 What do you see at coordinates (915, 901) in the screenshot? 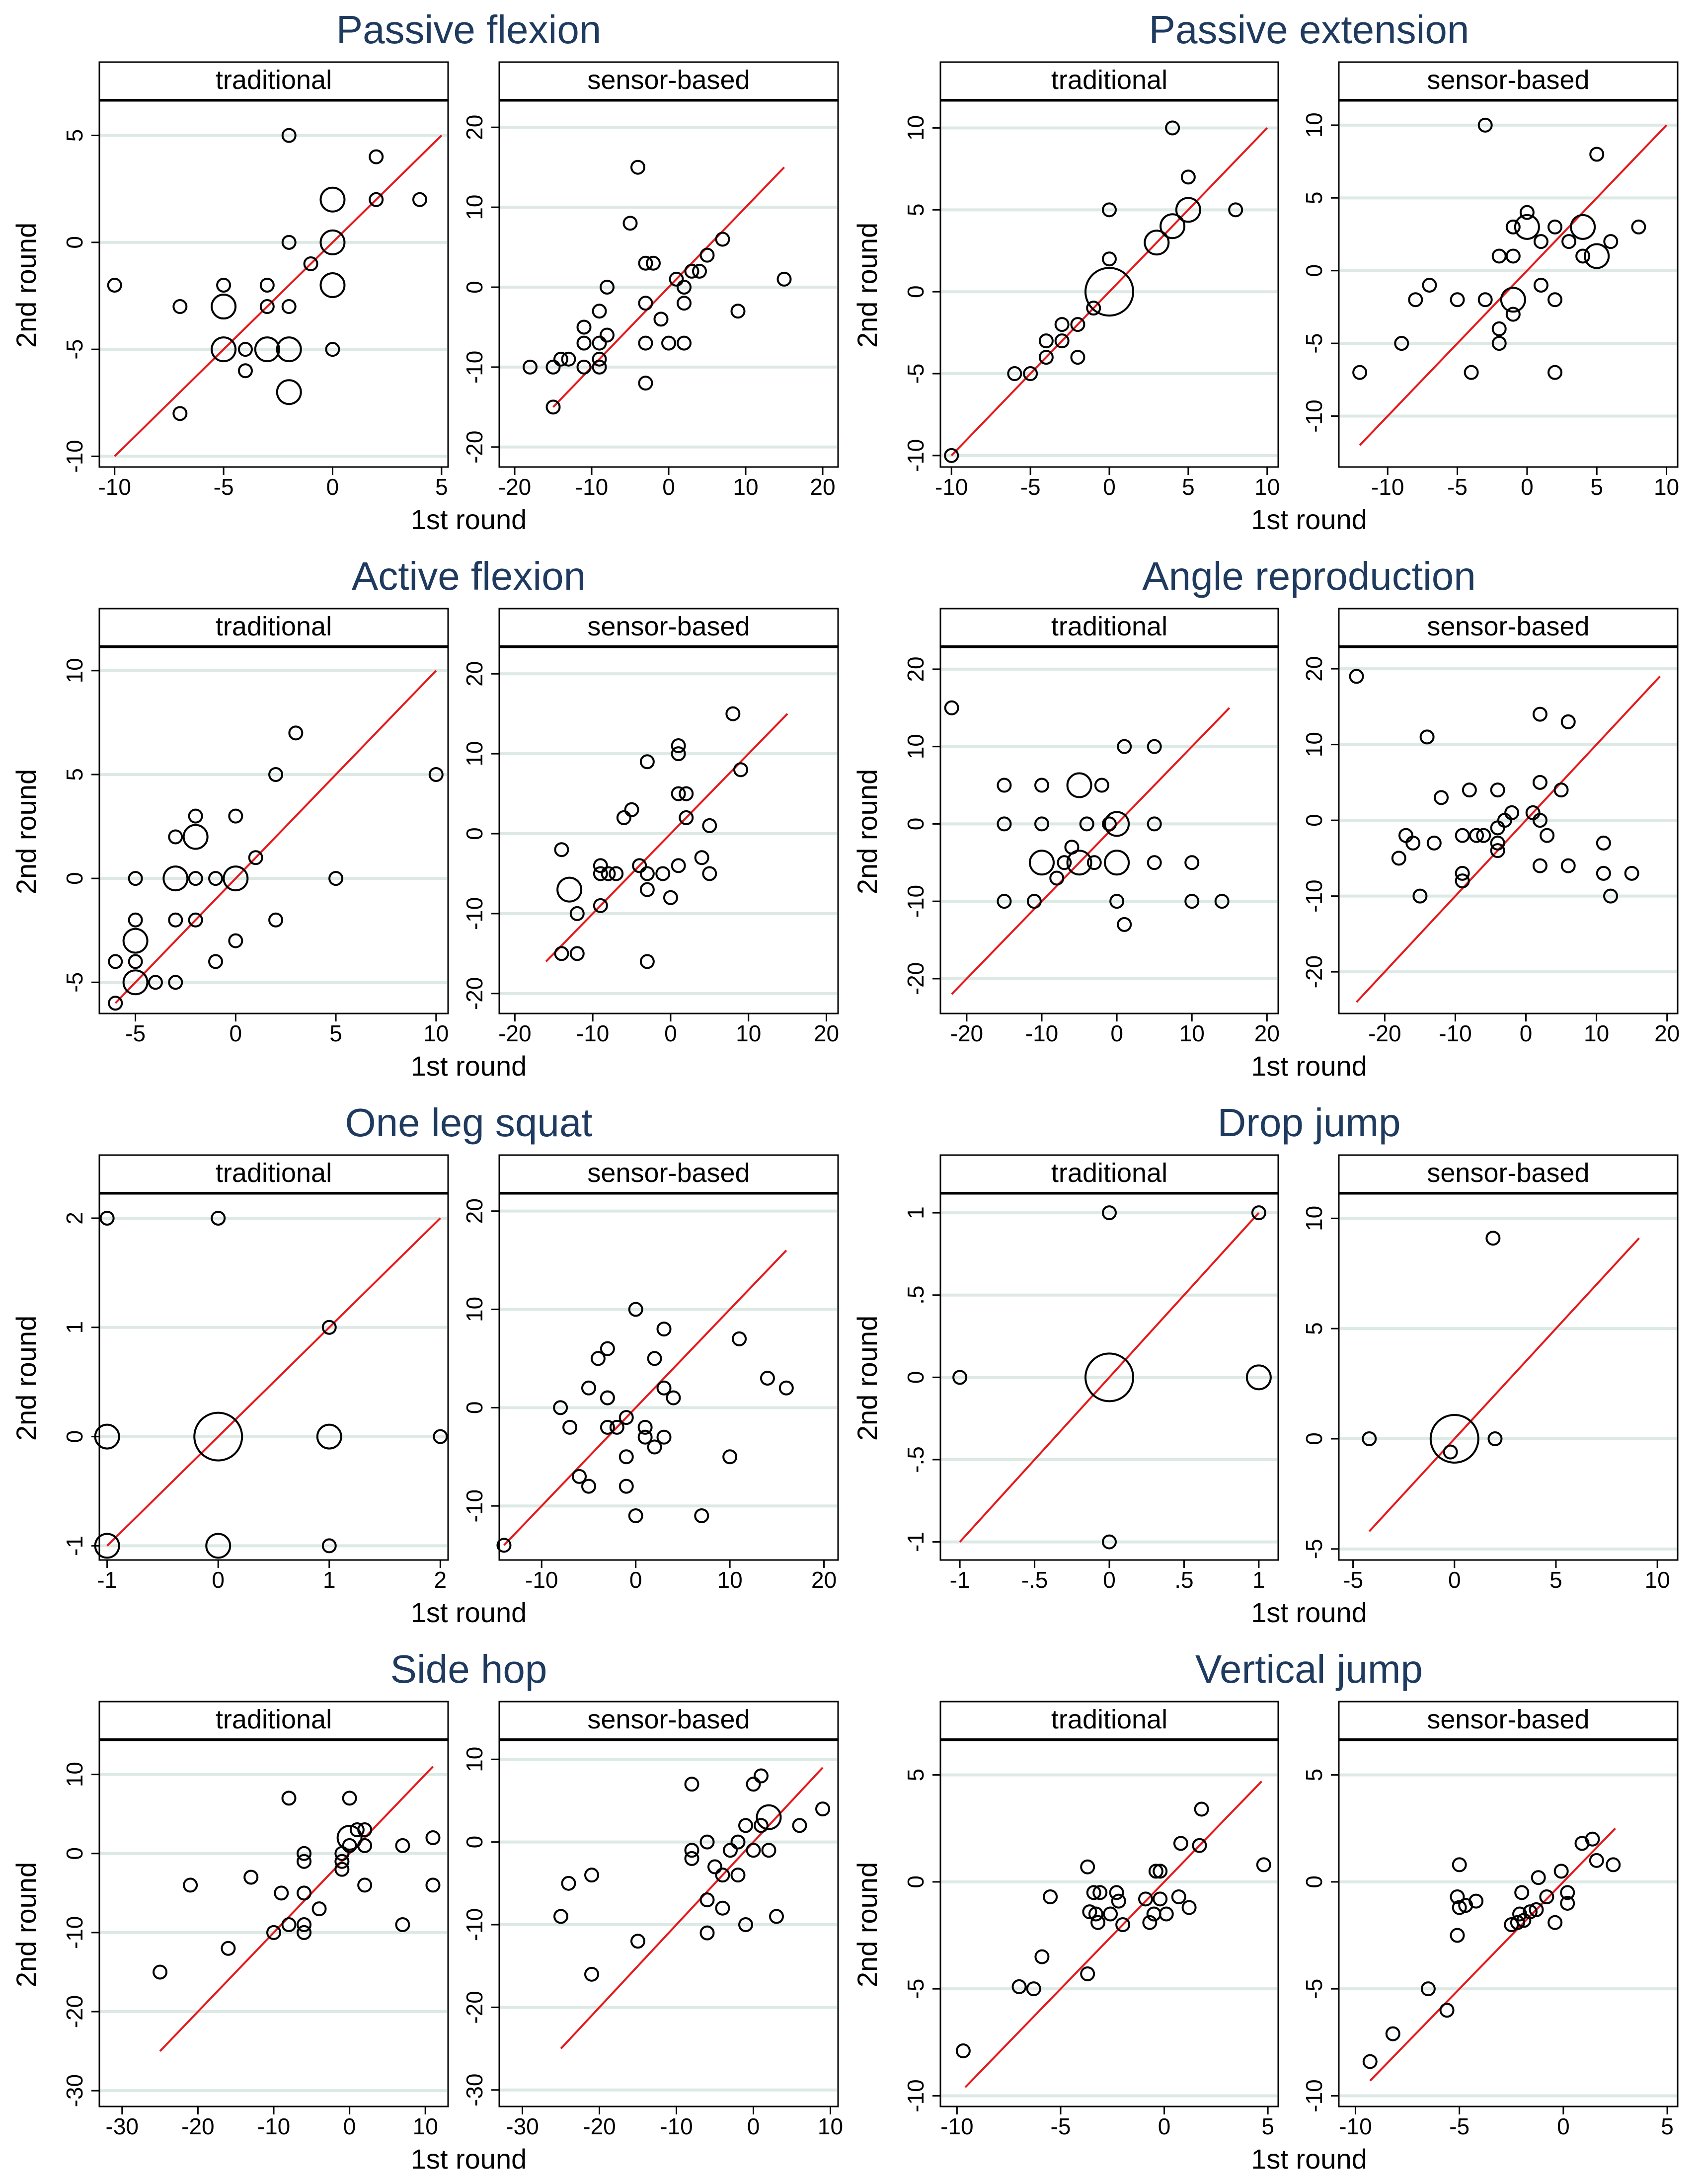
I see `y-tick-label: -10` at bounding box center [915, 901].